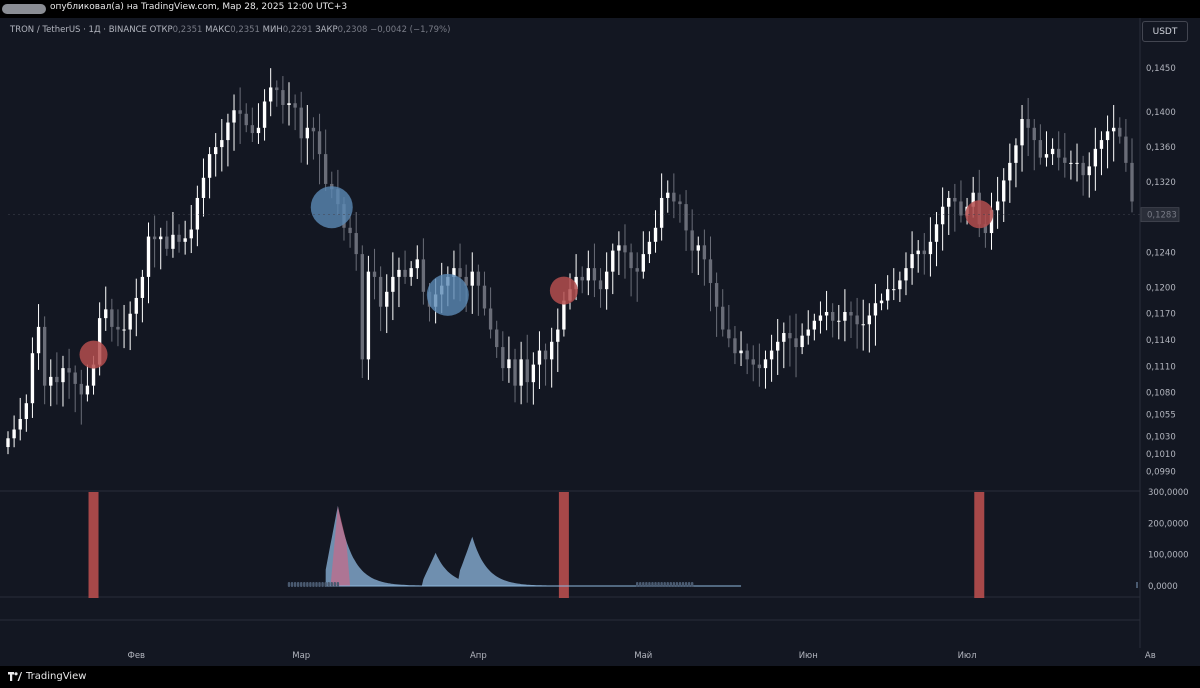 The height and width of the screenshot is (688, 1200). I want to click on currency-button: USDT, so click(1165, 31).